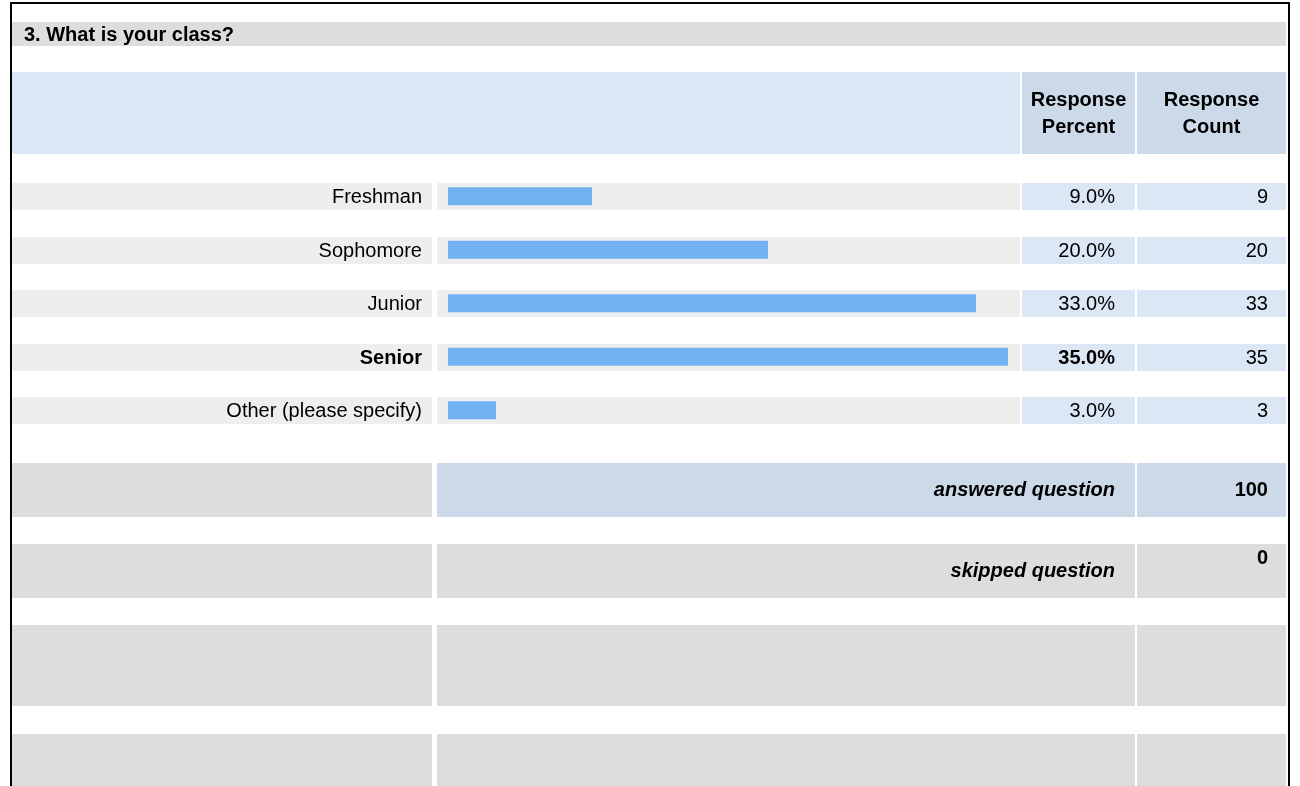 The width and height of the screenshot is (1300, 786). Describe the element at coordinates (786, 570) in the screenshot. I see `text: skipped question` at that location.